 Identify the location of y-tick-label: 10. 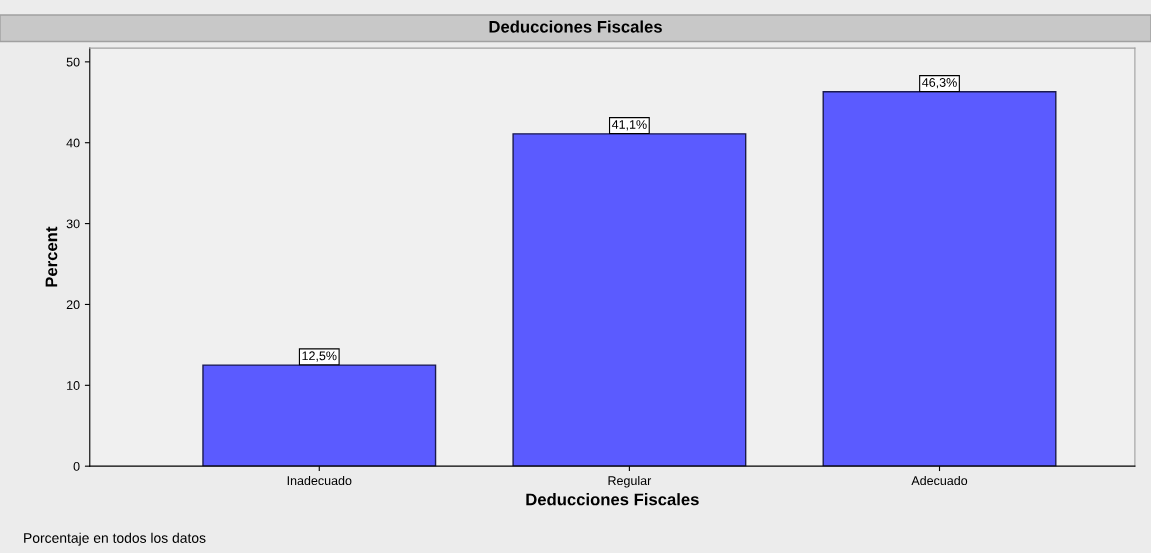
(73, 385).